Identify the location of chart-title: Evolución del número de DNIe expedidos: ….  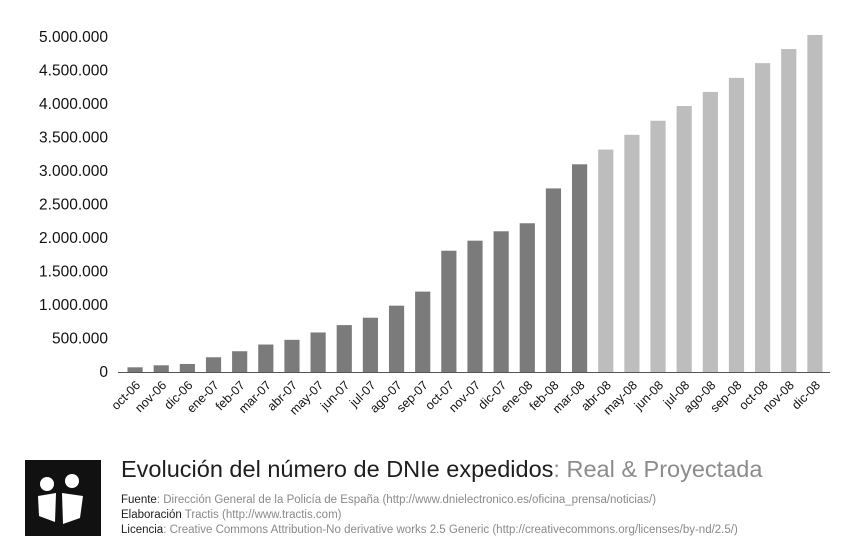
(441, 469).